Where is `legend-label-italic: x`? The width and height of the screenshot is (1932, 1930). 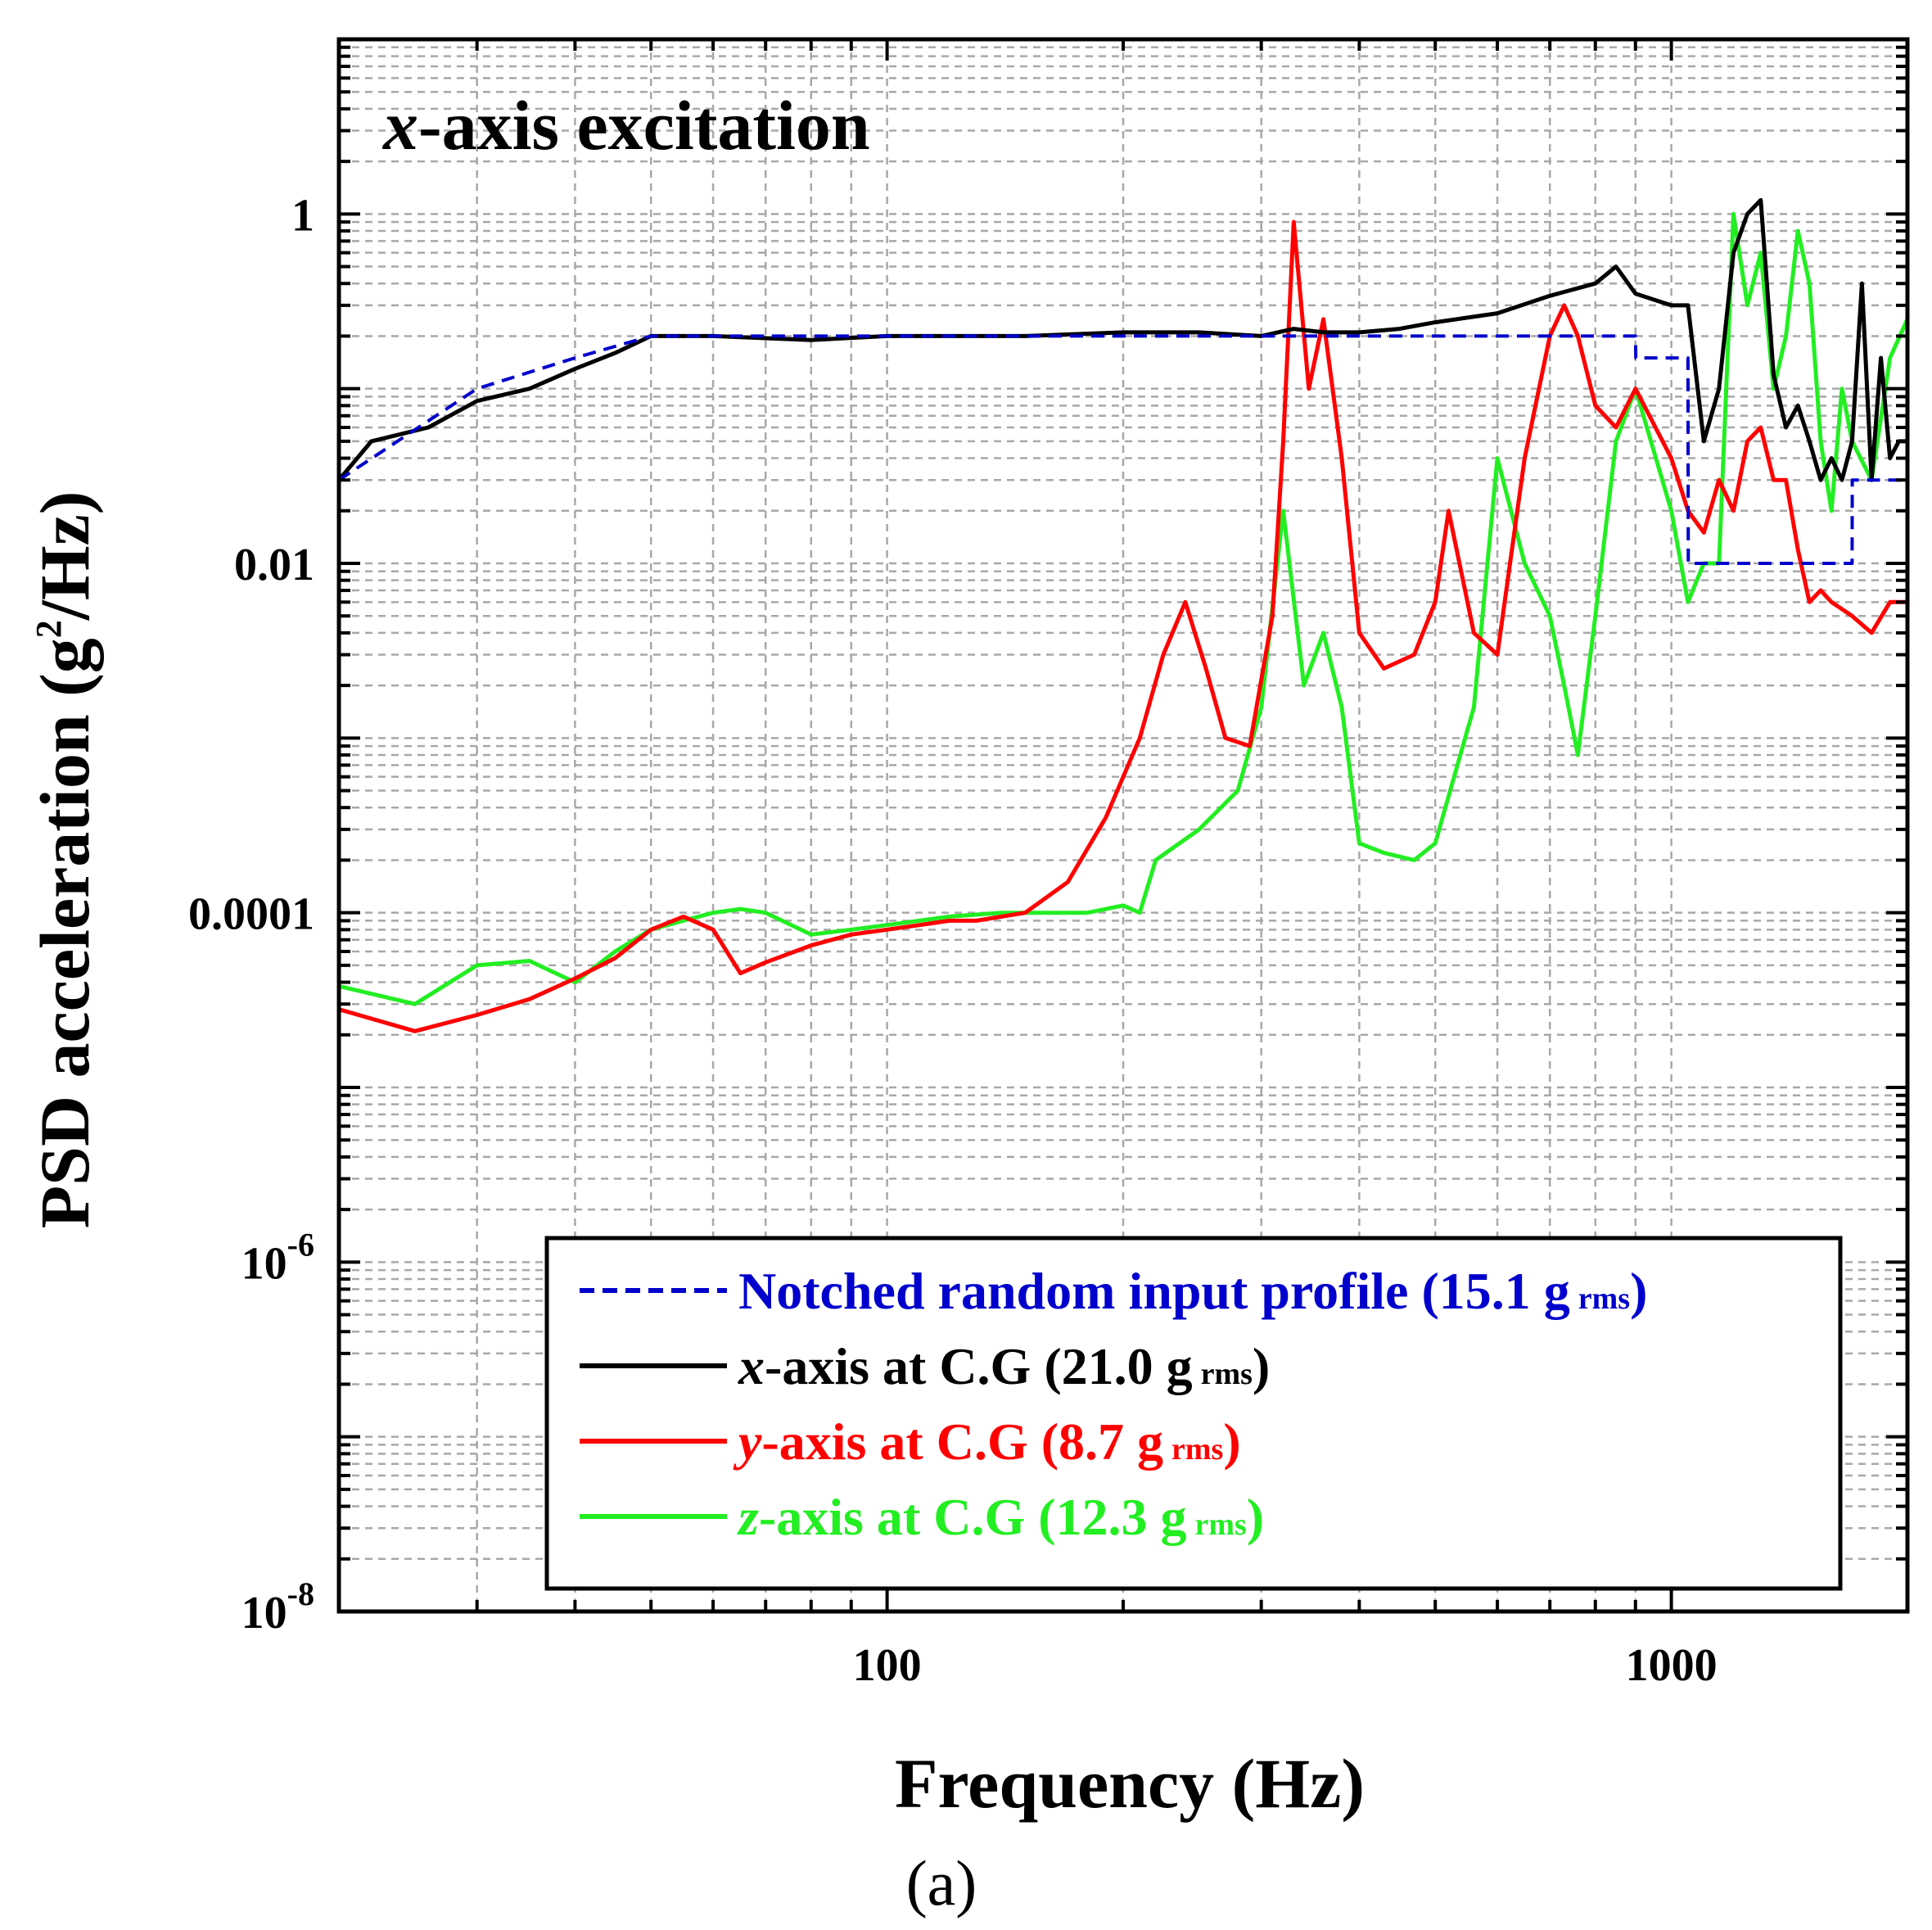
legend-label-italic: x is located at coordinates (751, 1366).